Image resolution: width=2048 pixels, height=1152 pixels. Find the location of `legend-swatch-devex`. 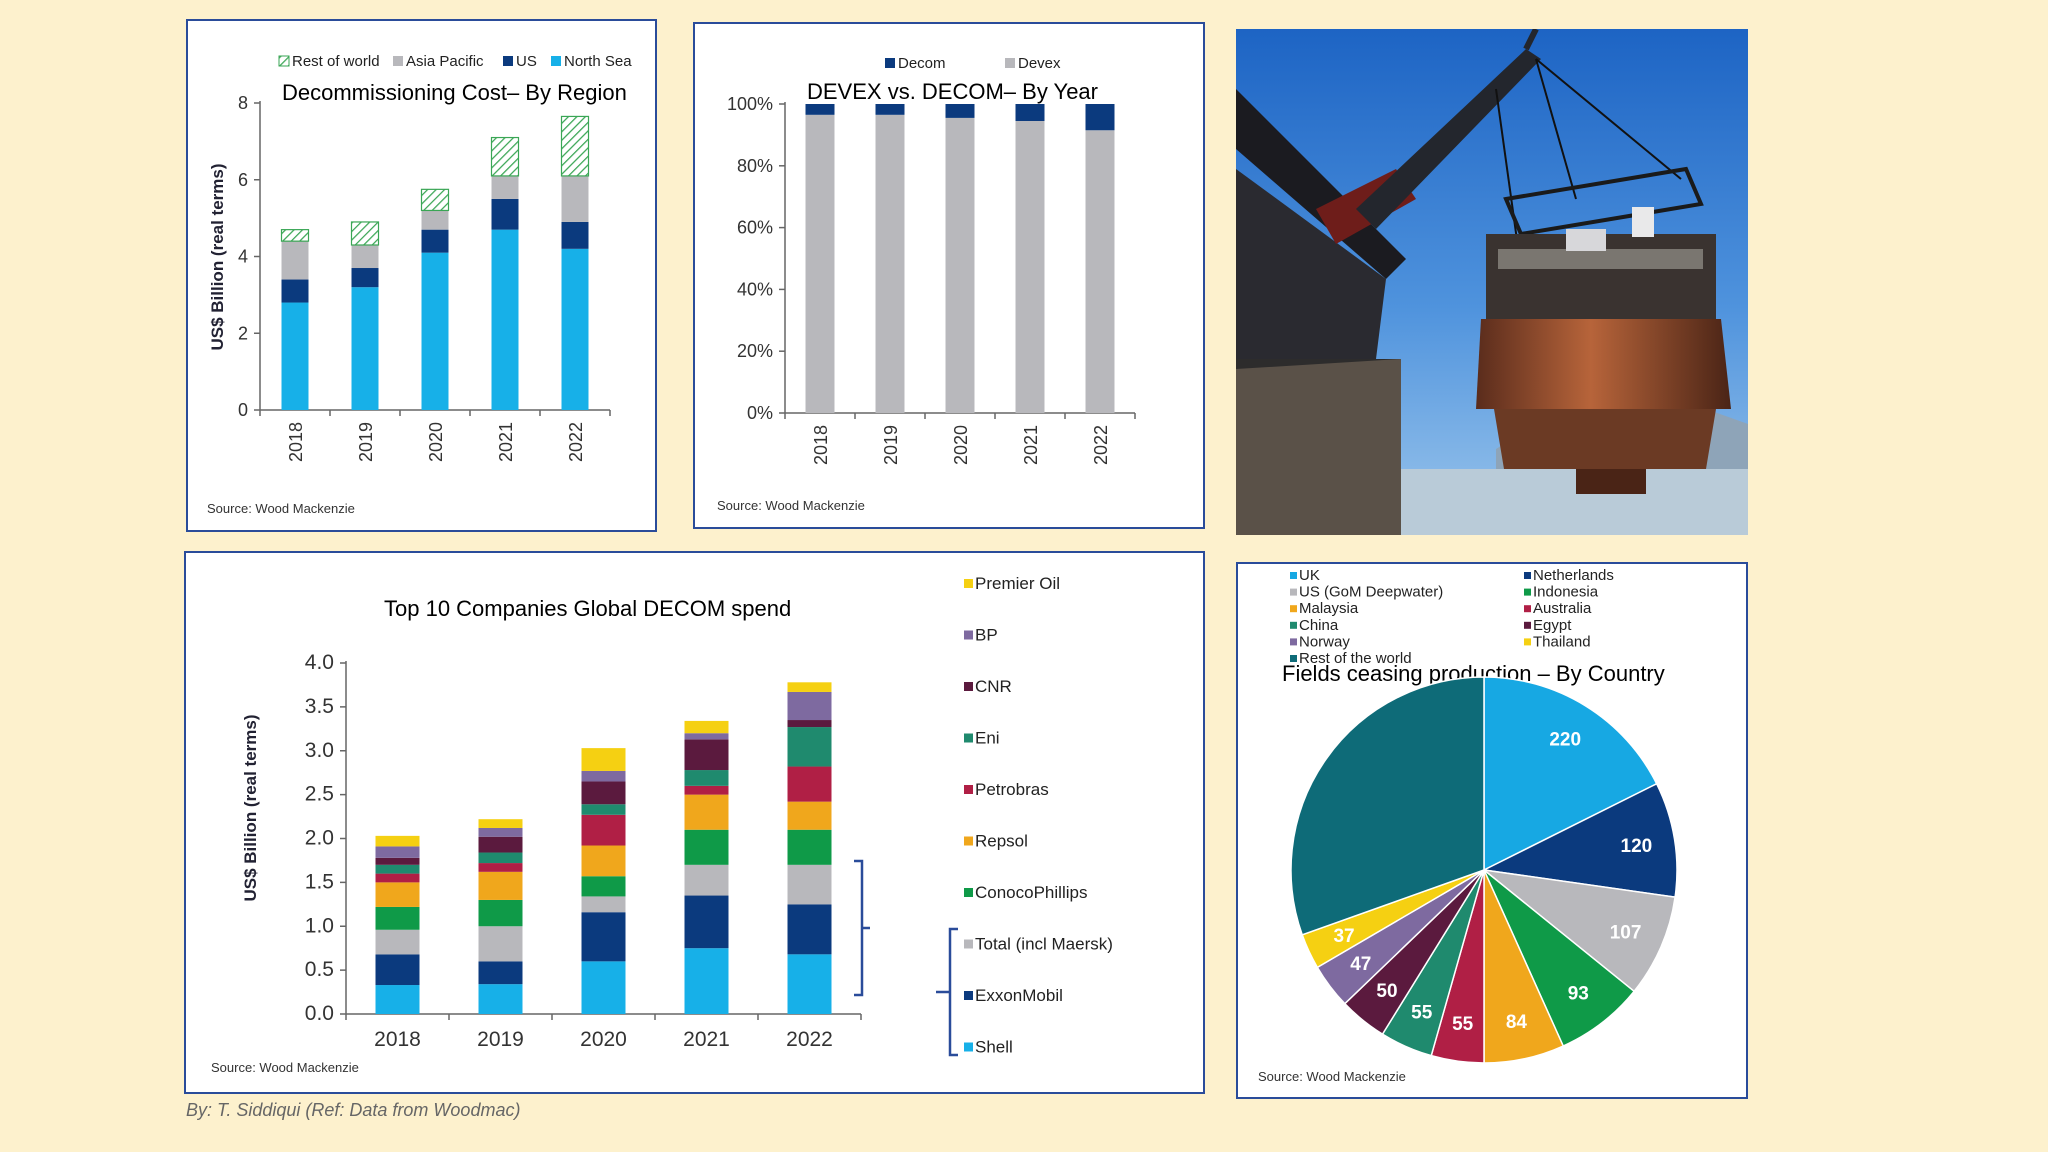

legend-swatch-devex is located at coordinates (1010, 63).